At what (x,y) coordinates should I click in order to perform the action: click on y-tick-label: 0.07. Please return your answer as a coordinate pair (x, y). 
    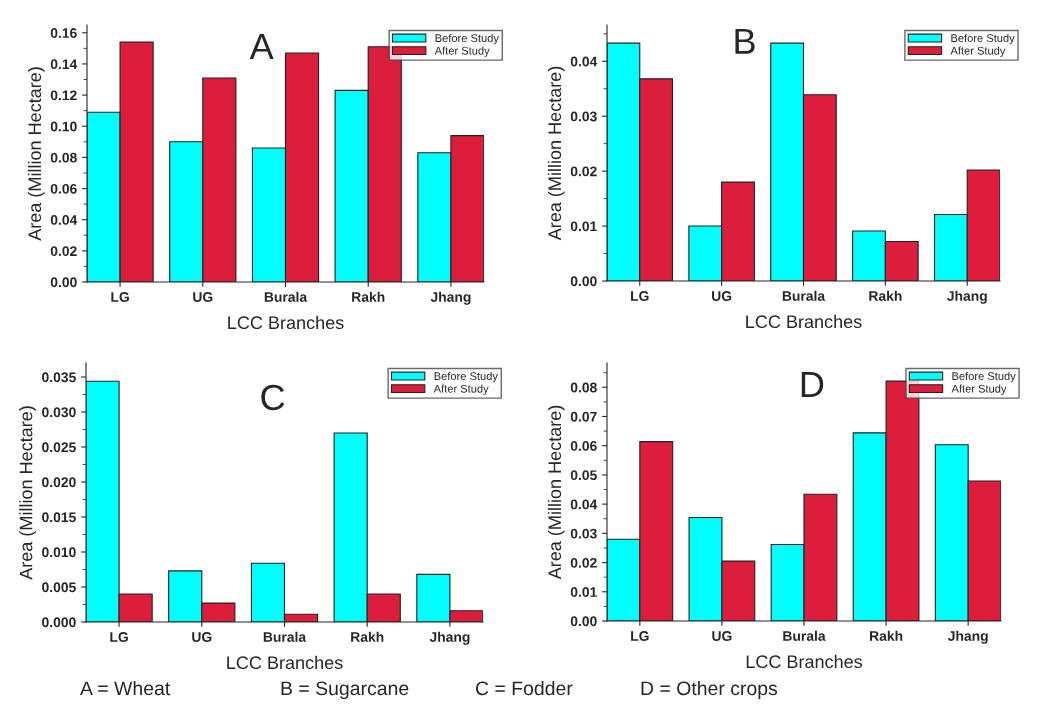
    Looking at the image, I should click on (583, 416).